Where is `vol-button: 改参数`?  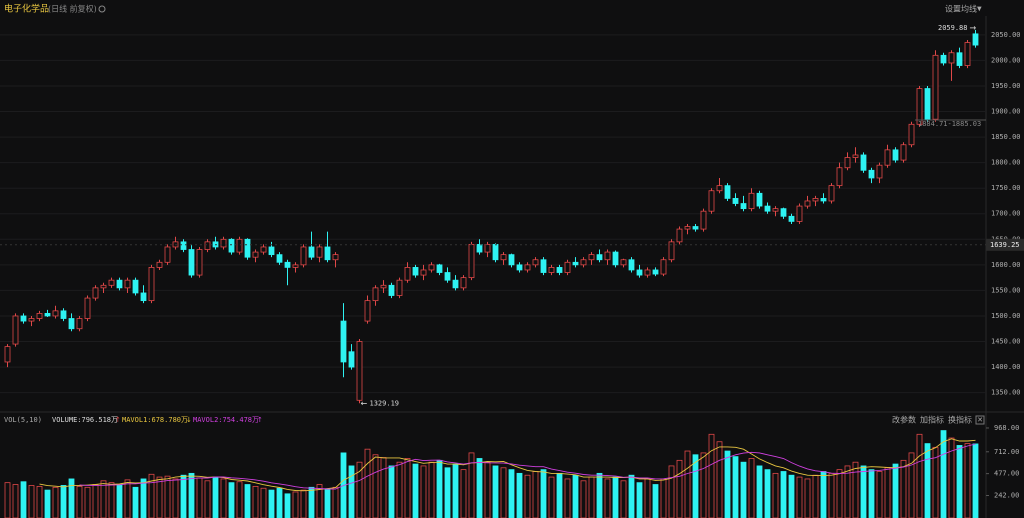
vol-button: 改参数 is located at coordinates (904, 420).